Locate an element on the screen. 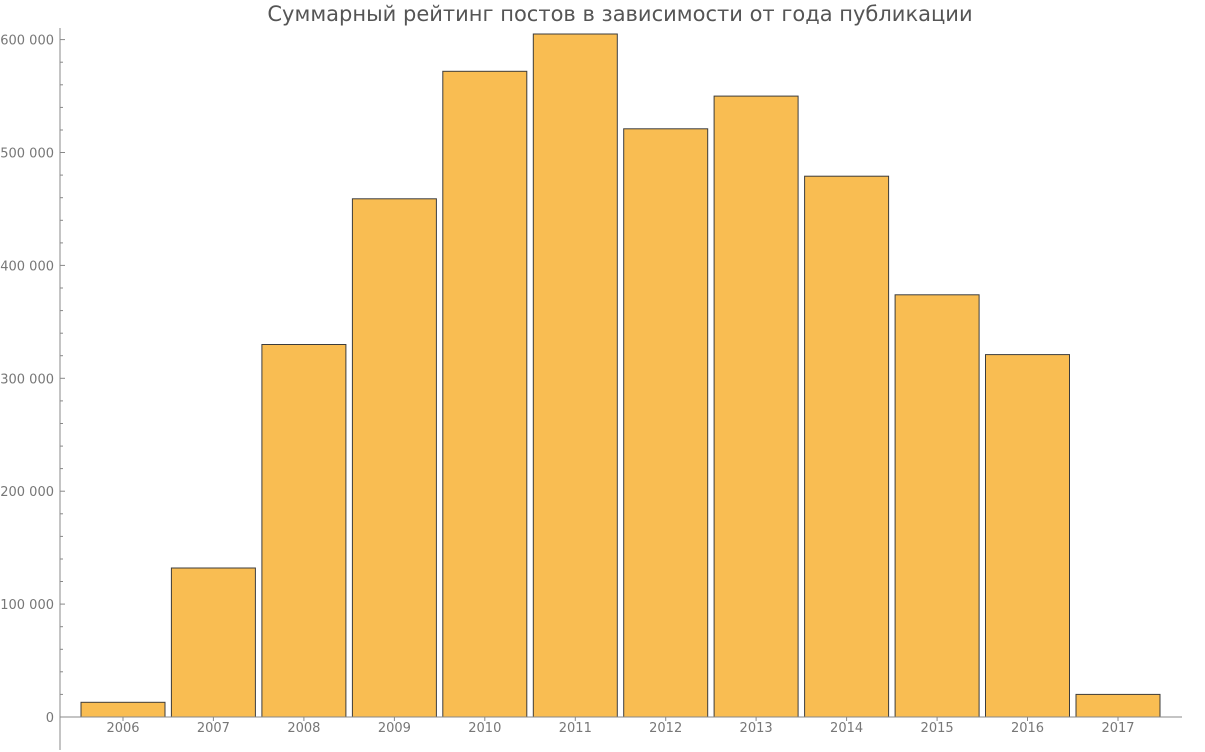 This screenshot has width=1205, height=752. bar-2010 is located at coordinates (485, 394).